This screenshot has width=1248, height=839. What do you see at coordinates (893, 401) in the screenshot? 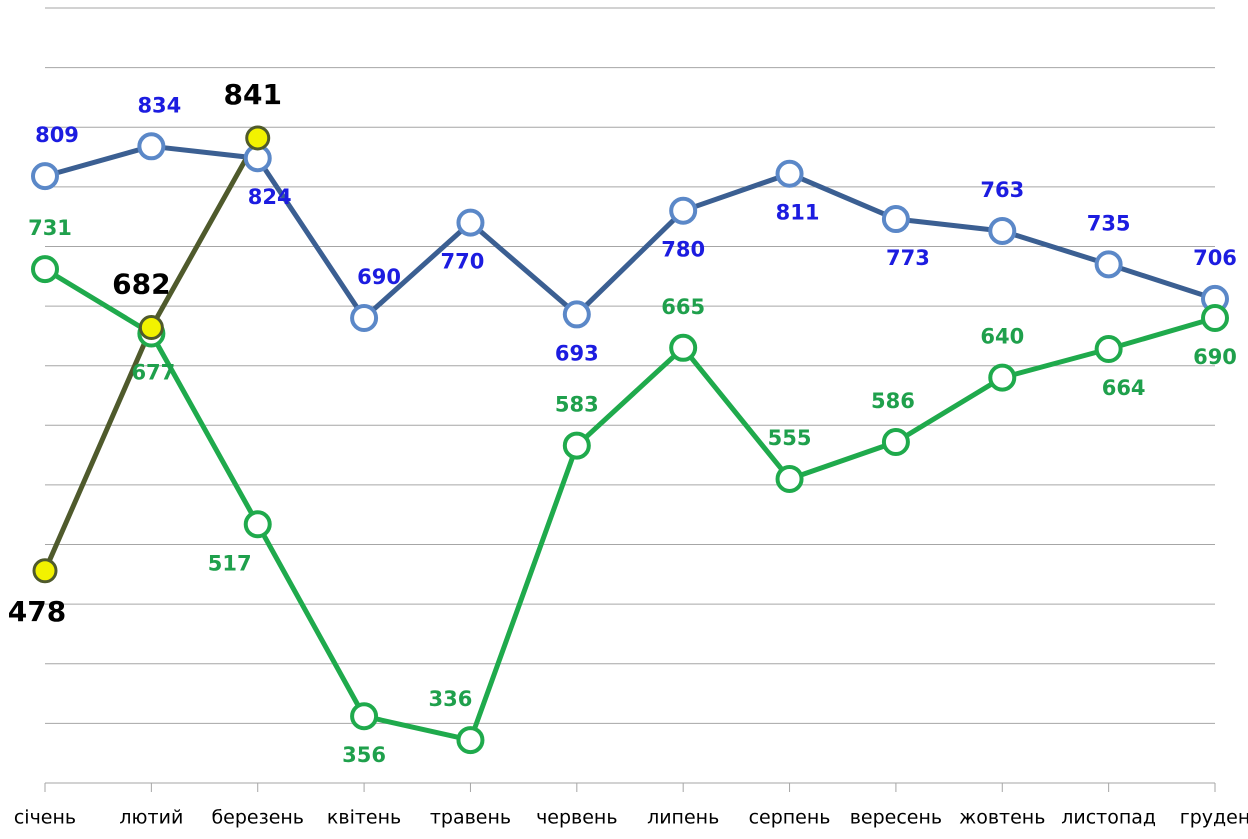
I see `data-label: 586` at bounding box center [893, 401].